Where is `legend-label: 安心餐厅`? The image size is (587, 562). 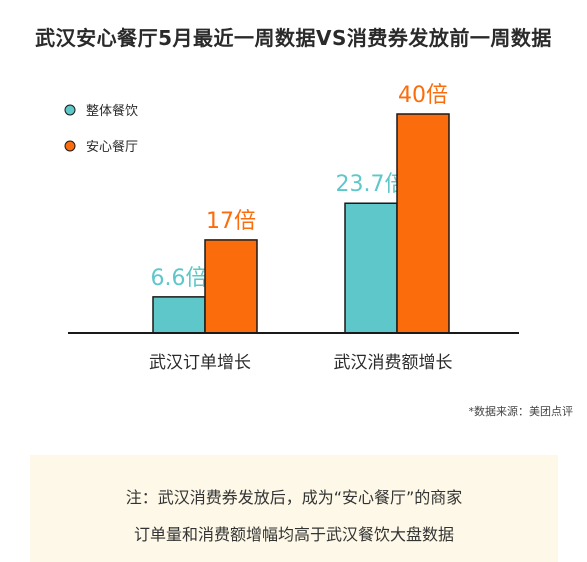
legend-label: 安心餐厅 is located at coordinates (112, 147).